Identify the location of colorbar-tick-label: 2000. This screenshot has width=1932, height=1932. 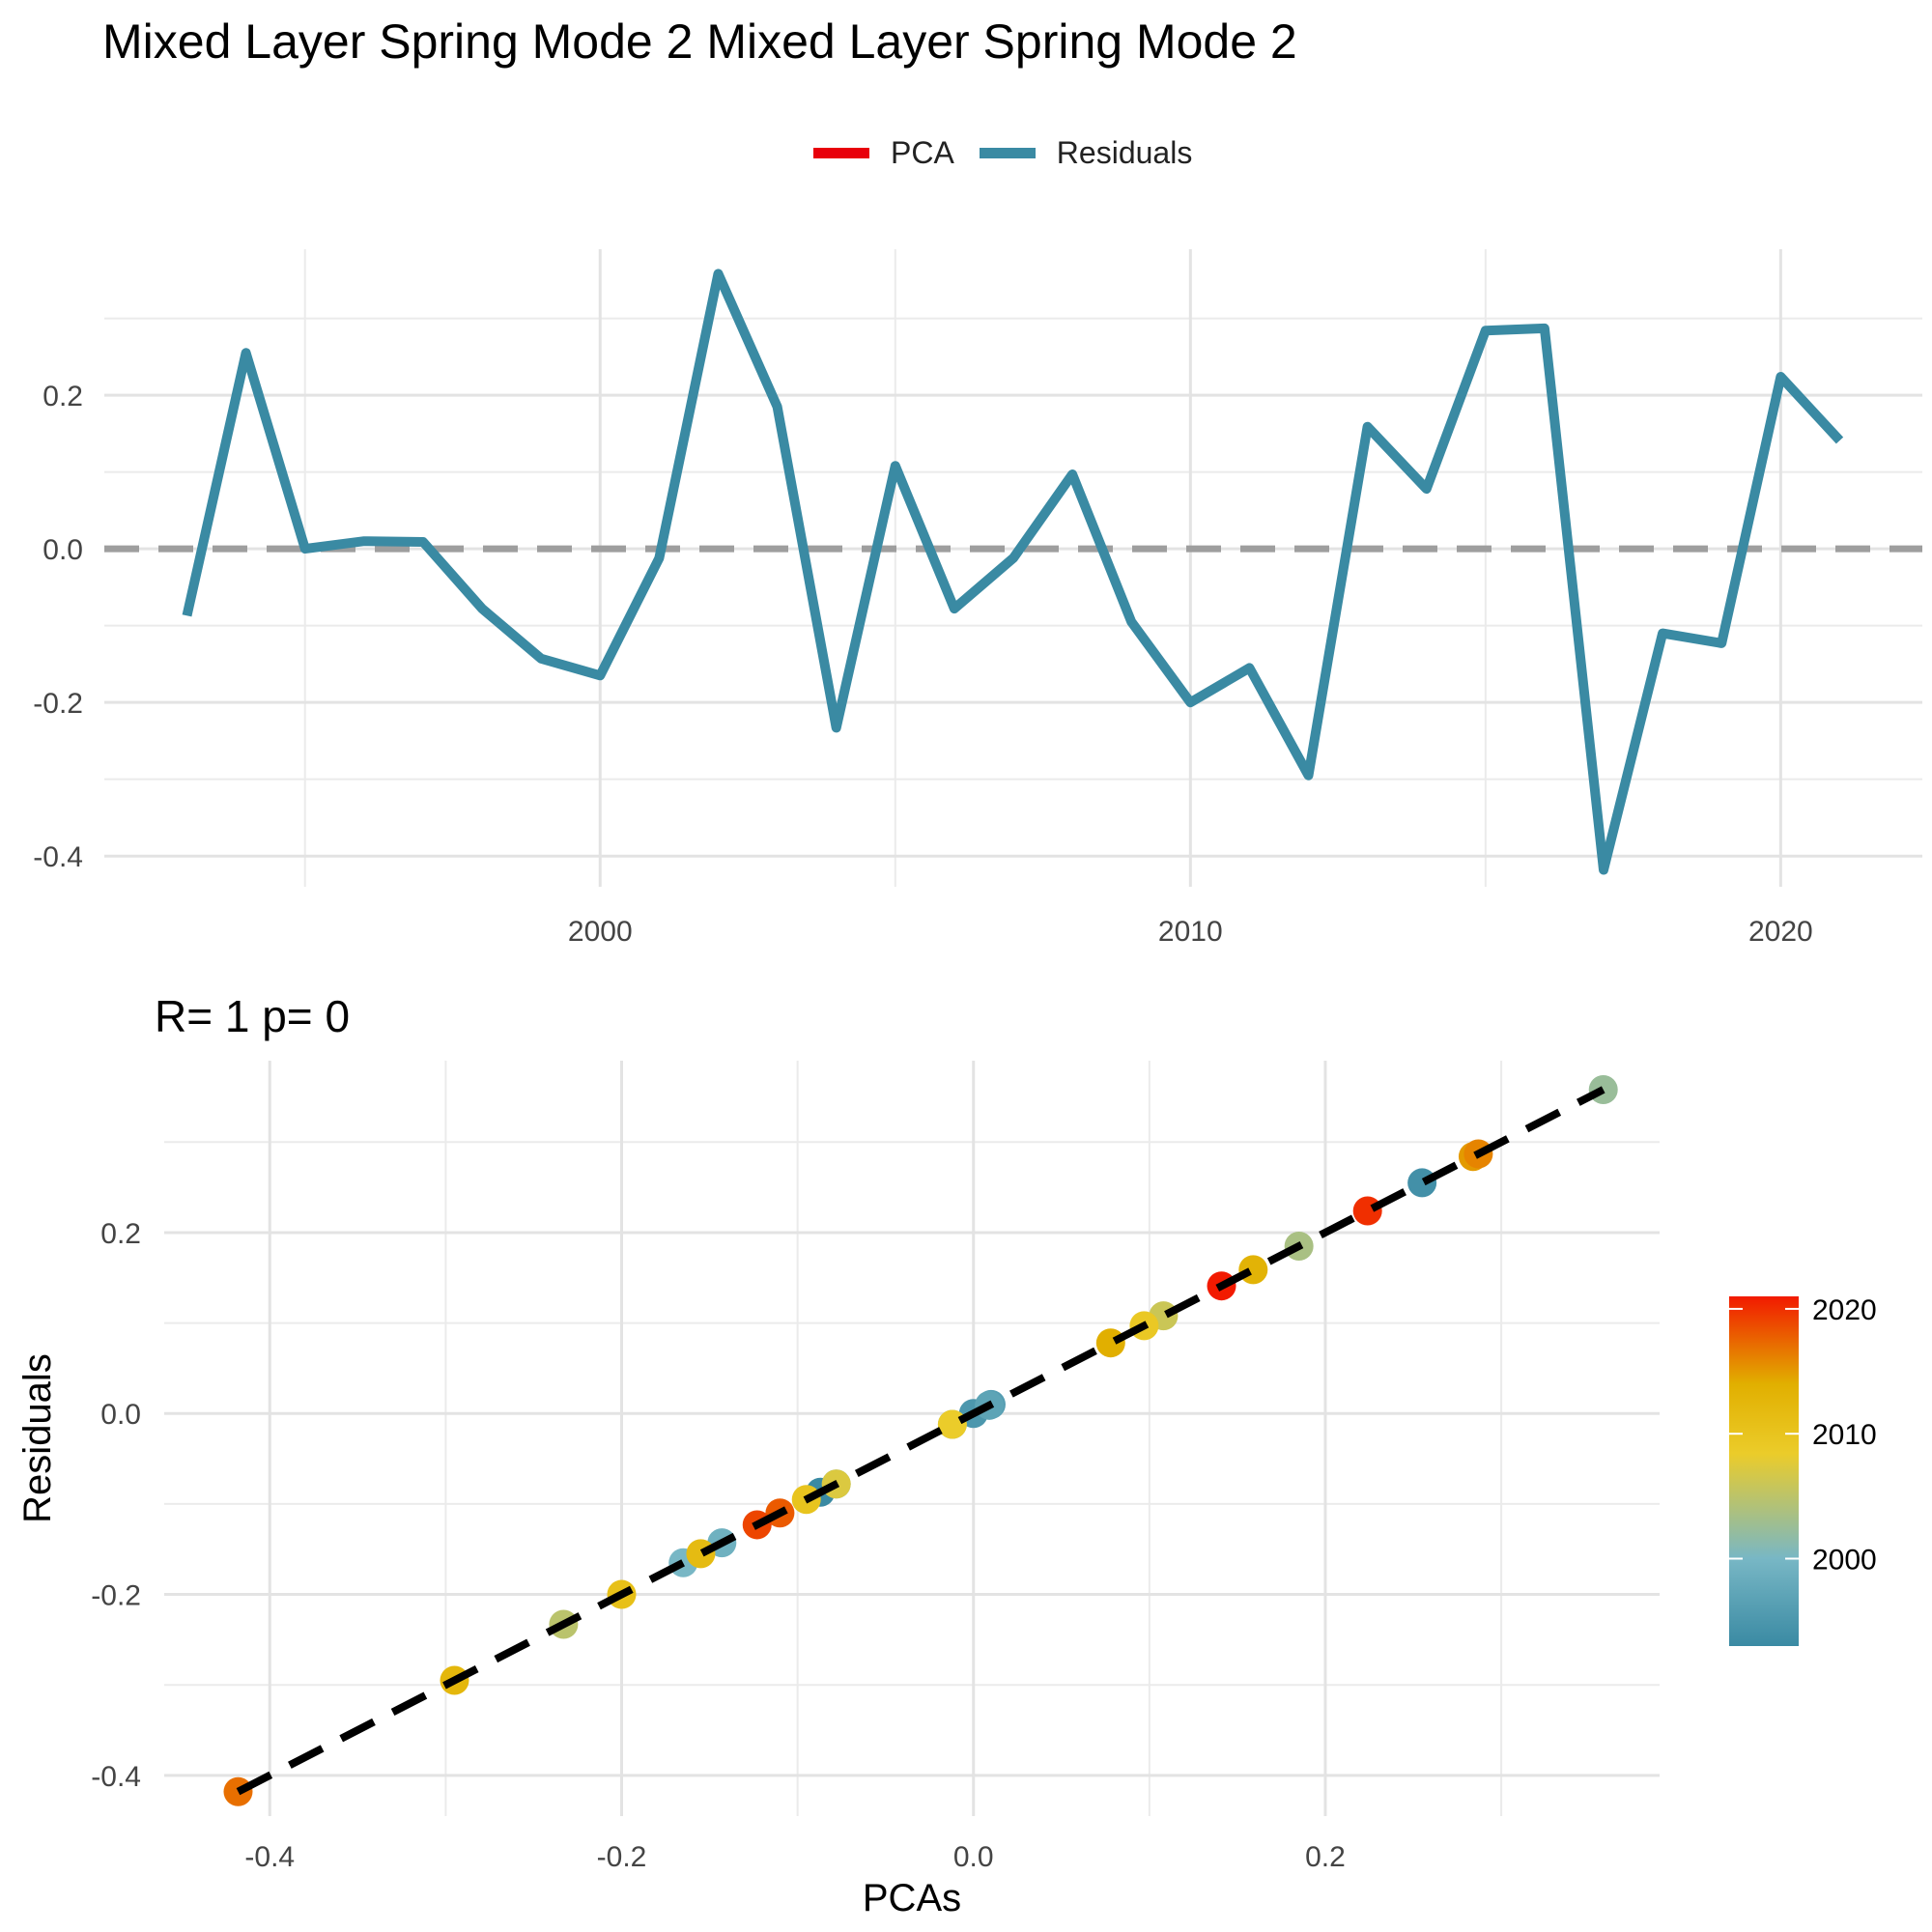
(1844, 1561).